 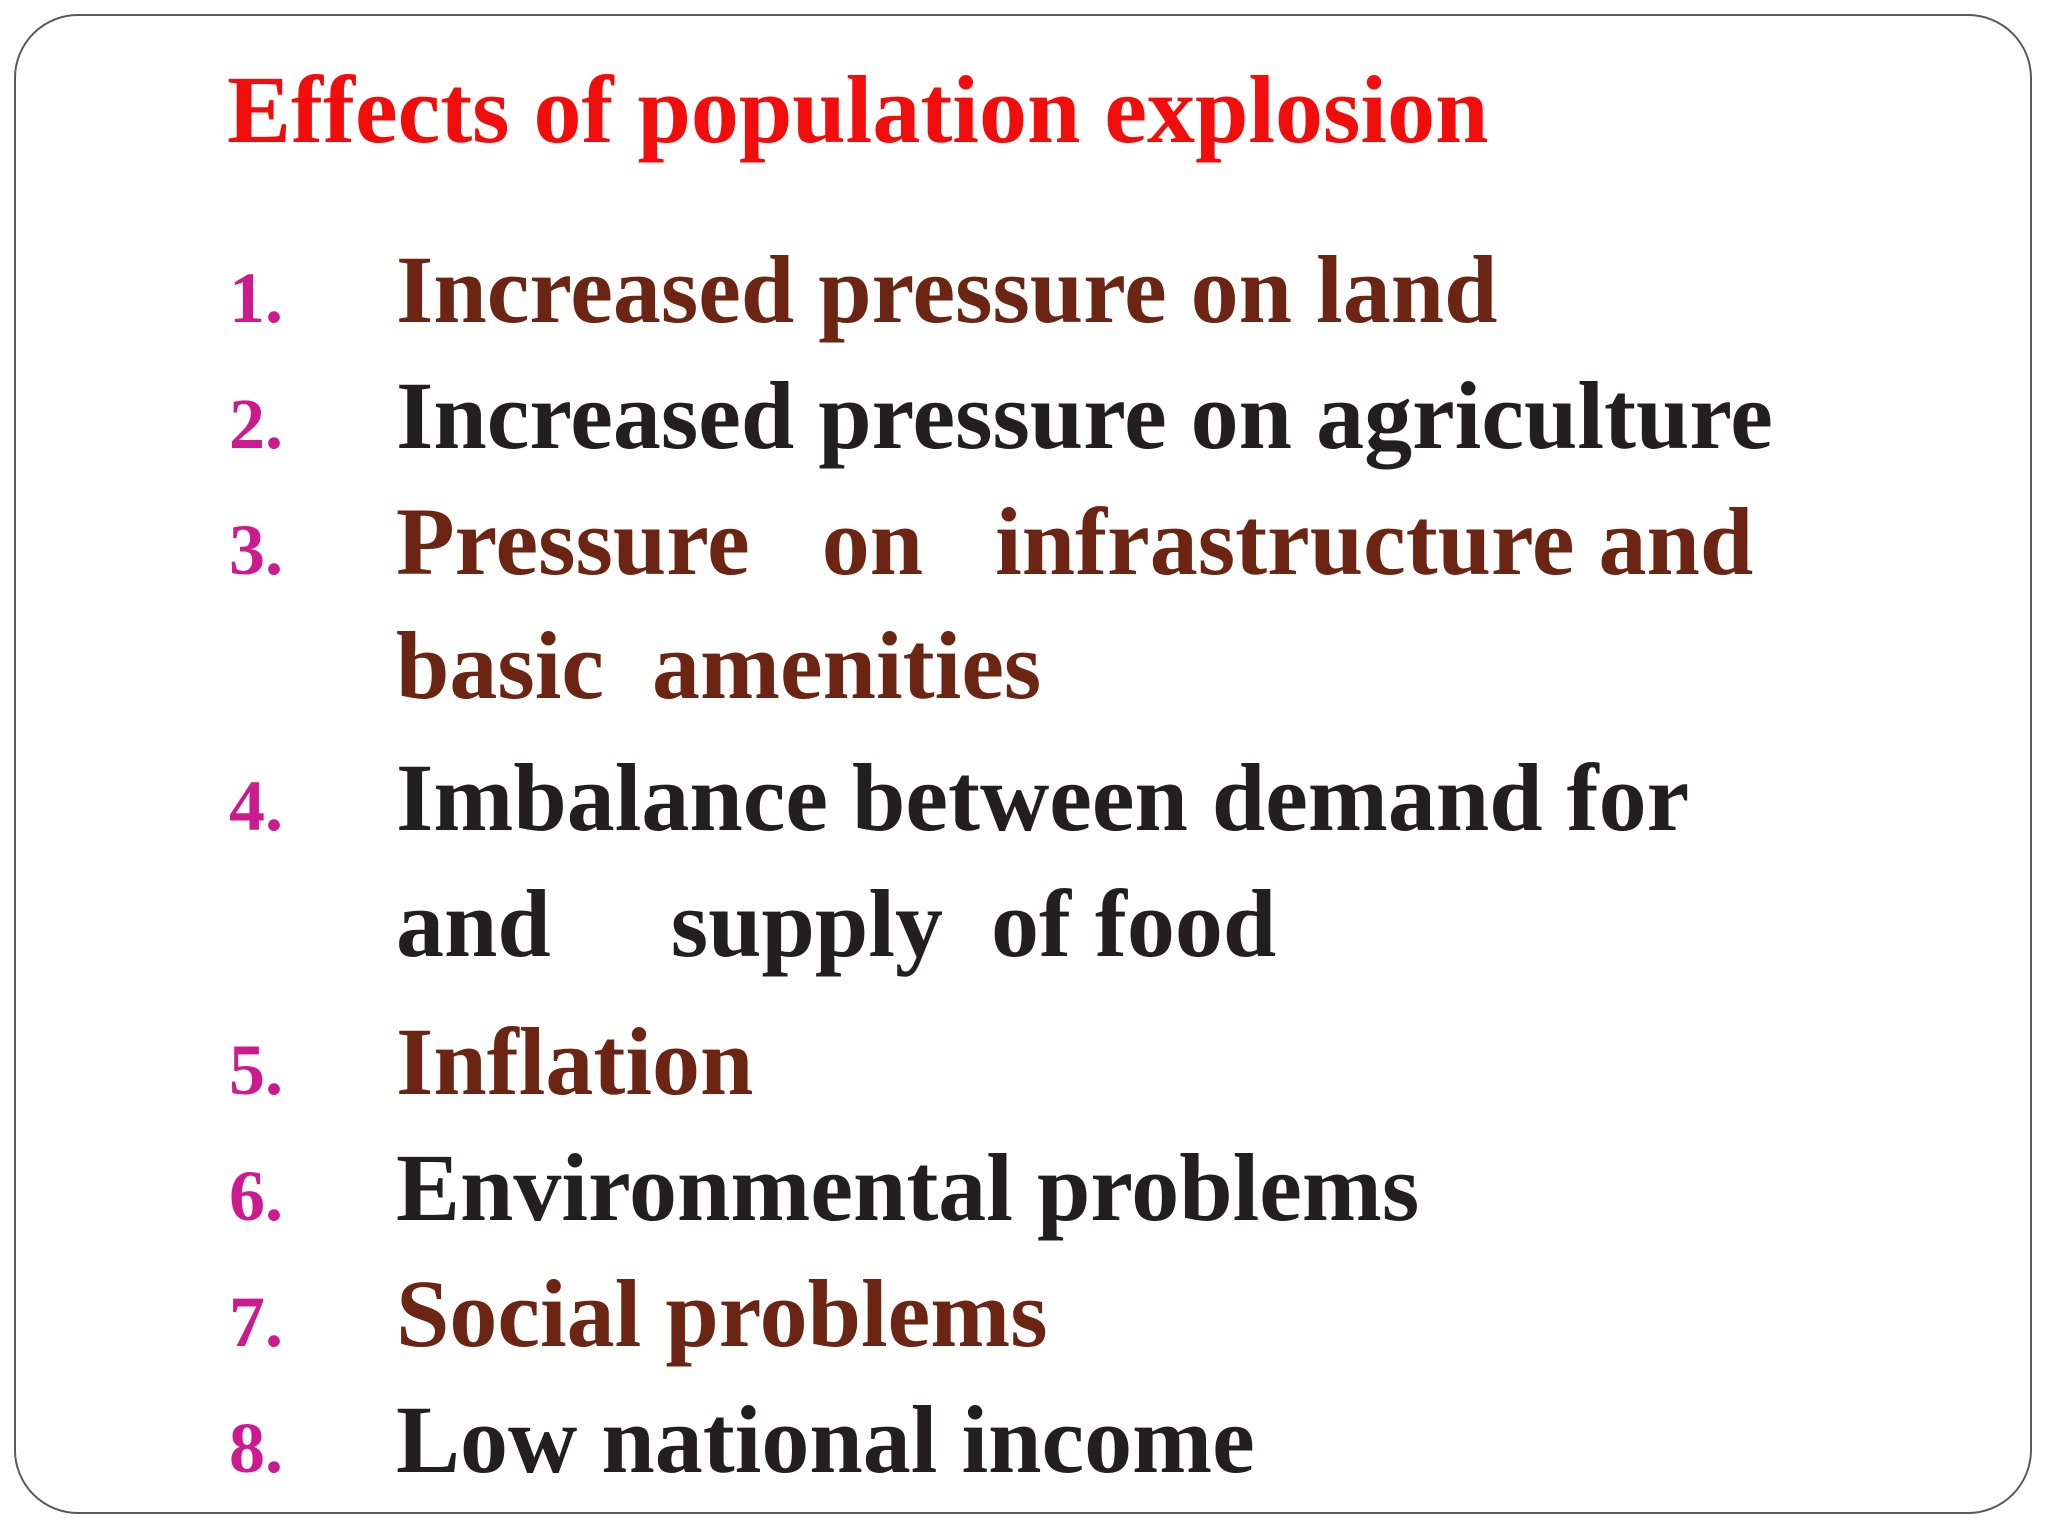 What do you see at coordinates (256, 1322) in the screenshot?
I see `list-number: 7.` at bounding box center [256, 1322].